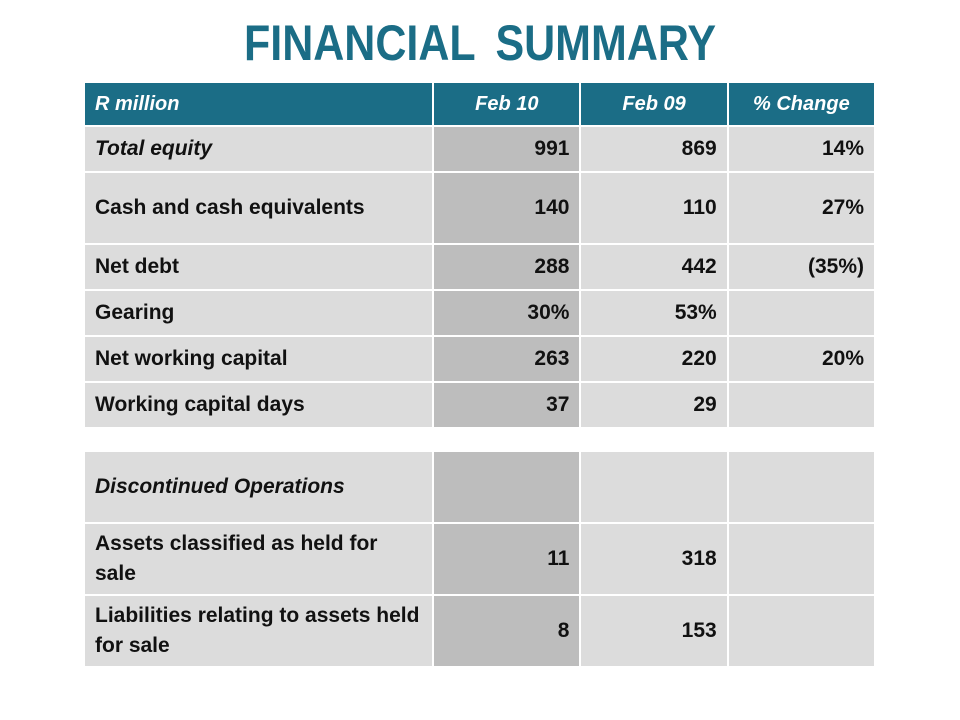  I want to click on row-label: Net debt, so click(258, 267).